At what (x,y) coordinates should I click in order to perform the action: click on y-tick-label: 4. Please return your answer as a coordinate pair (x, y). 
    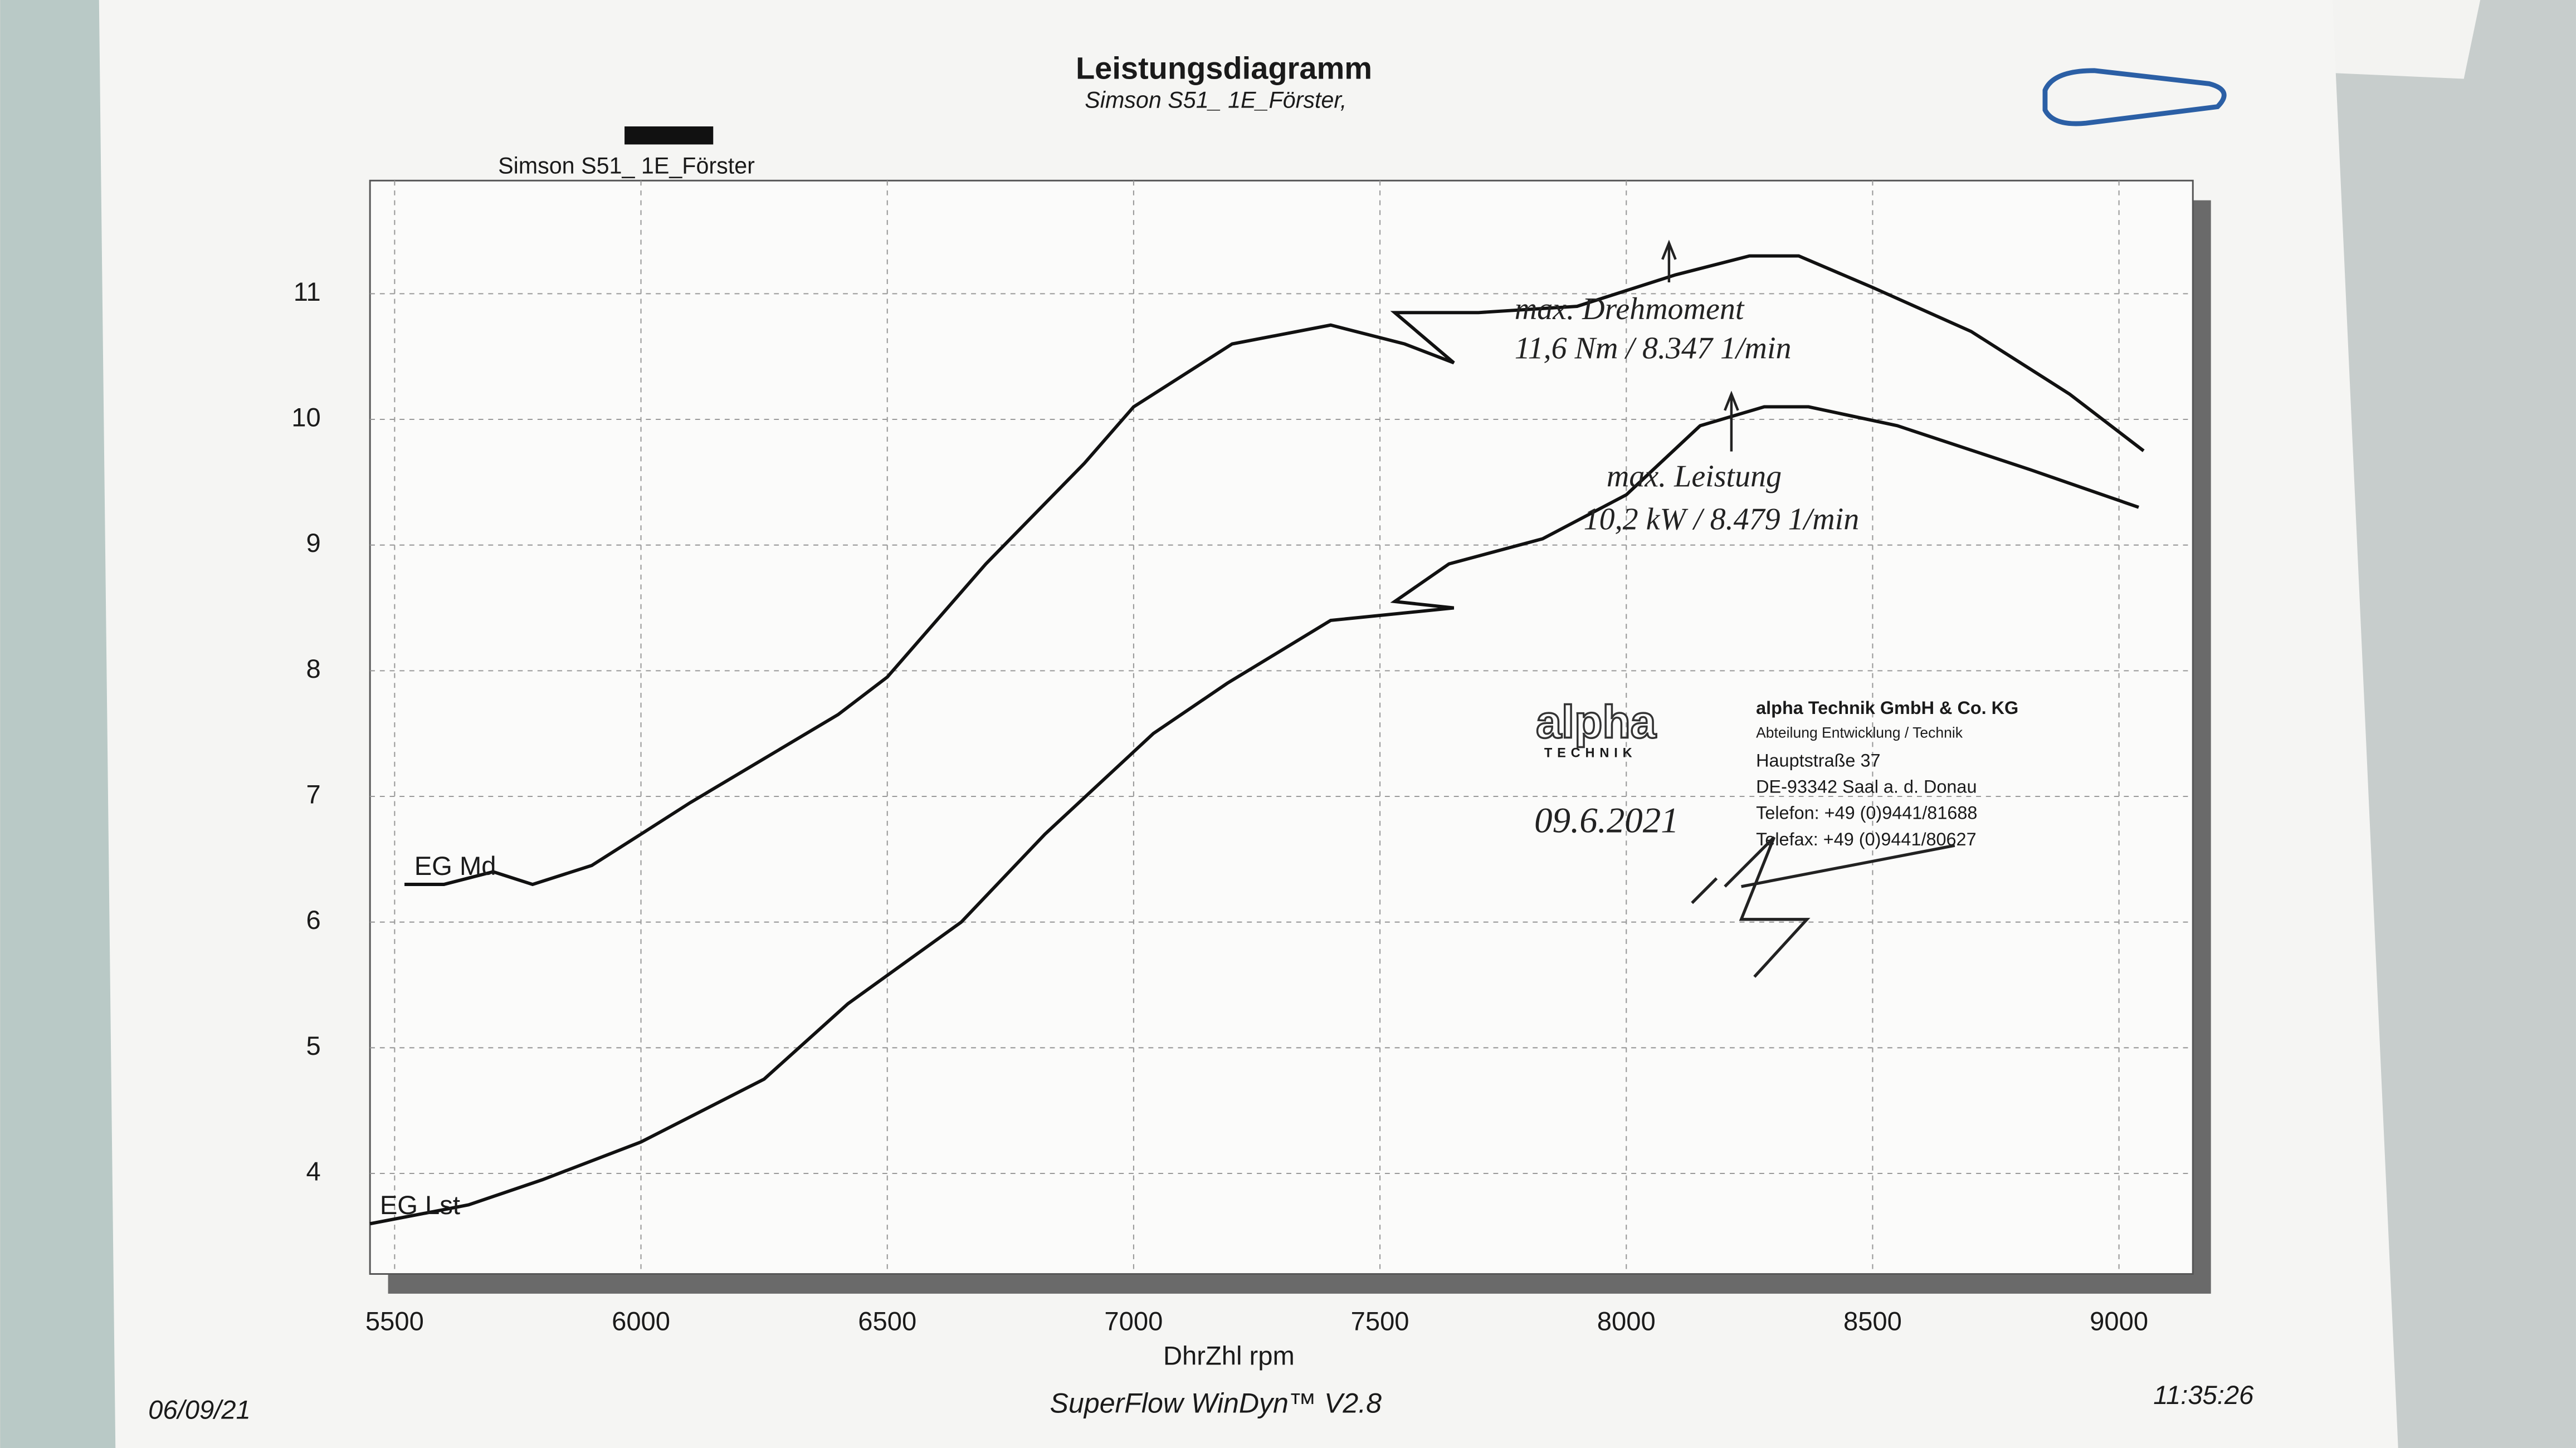
    Looking at the image, I should click on (313, 1171).